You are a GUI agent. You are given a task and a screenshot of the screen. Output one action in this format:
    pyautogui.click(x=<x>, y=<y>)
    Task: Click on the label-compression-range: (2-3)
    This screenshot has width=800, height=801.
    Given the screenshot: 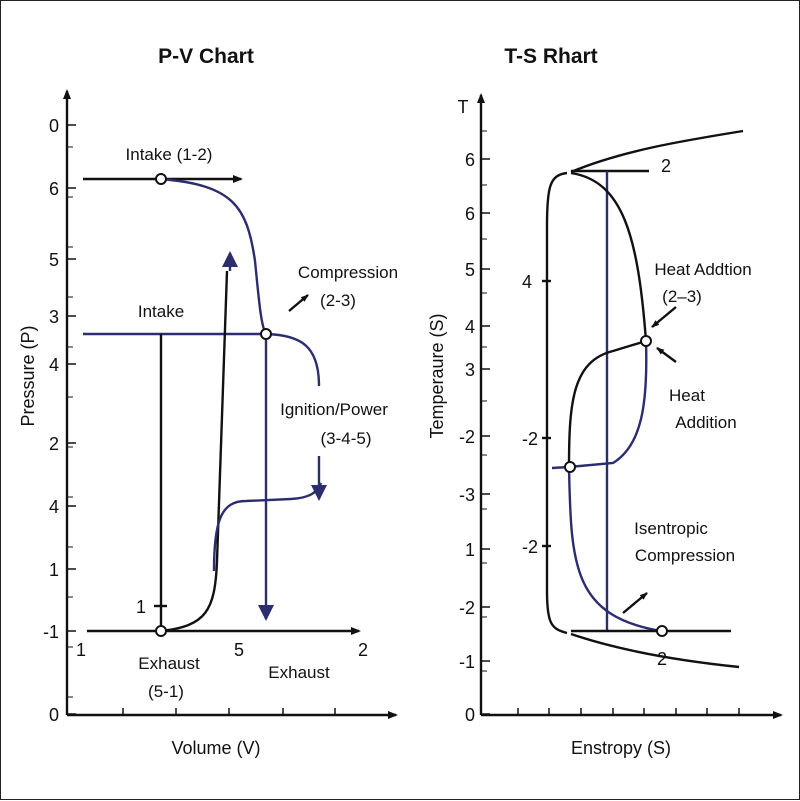 What is the action you would take?
    pyautogui.click(x=338, y=300)
    